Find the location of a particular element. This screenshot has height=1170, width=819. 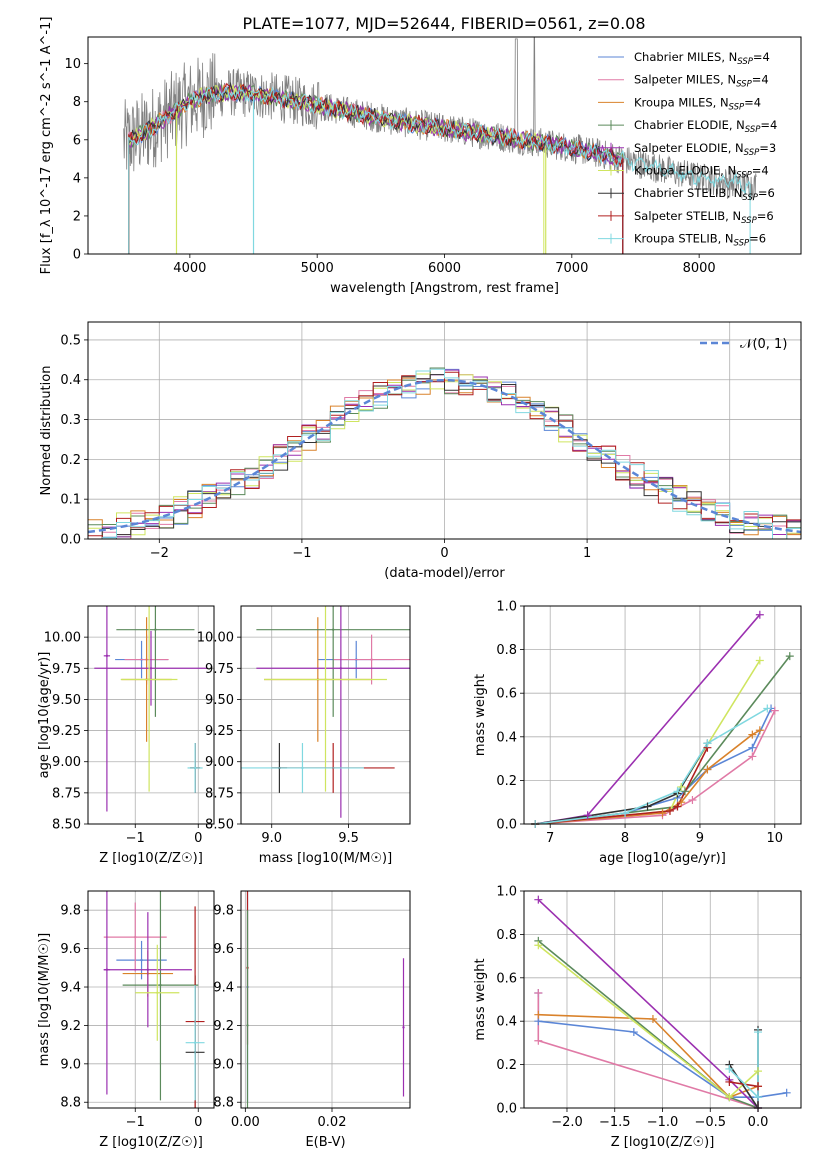

y-tick-label: 4 is located at coordinates (77, 178).